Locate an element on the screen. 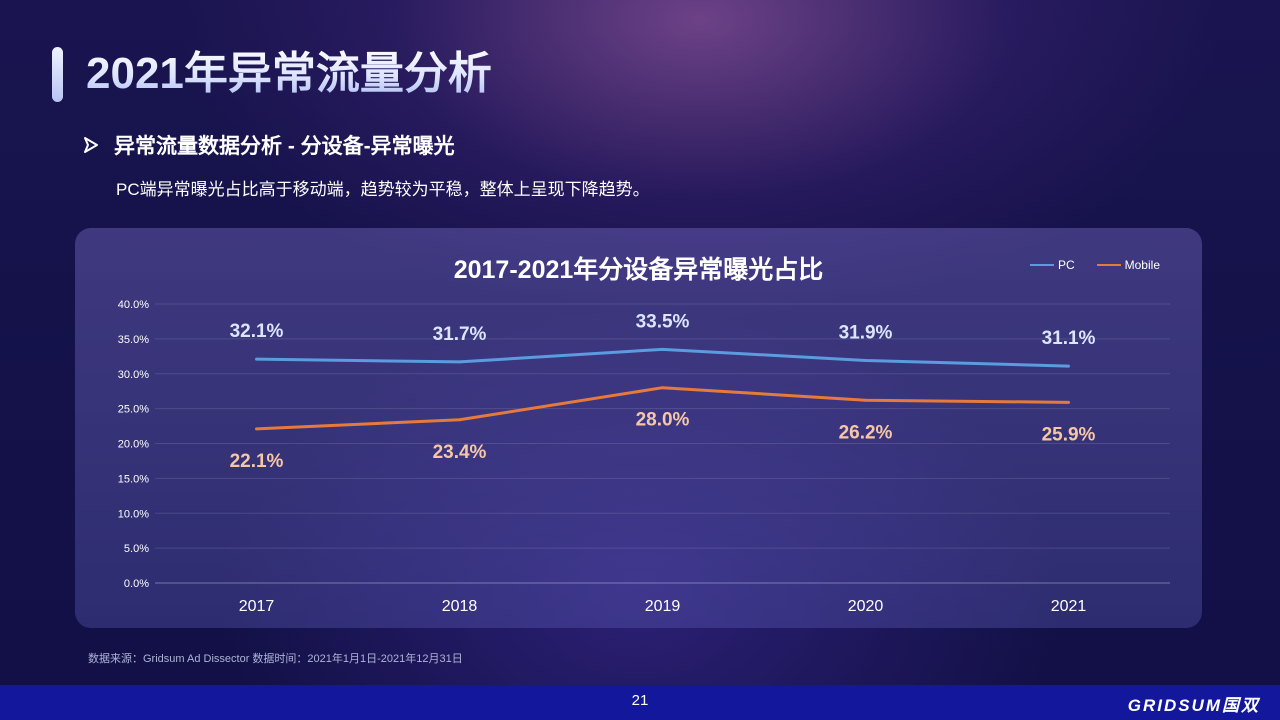 This screenshot has width=1280, height=720. legend-label-pc: PC is located at coordinates (1066, 265).